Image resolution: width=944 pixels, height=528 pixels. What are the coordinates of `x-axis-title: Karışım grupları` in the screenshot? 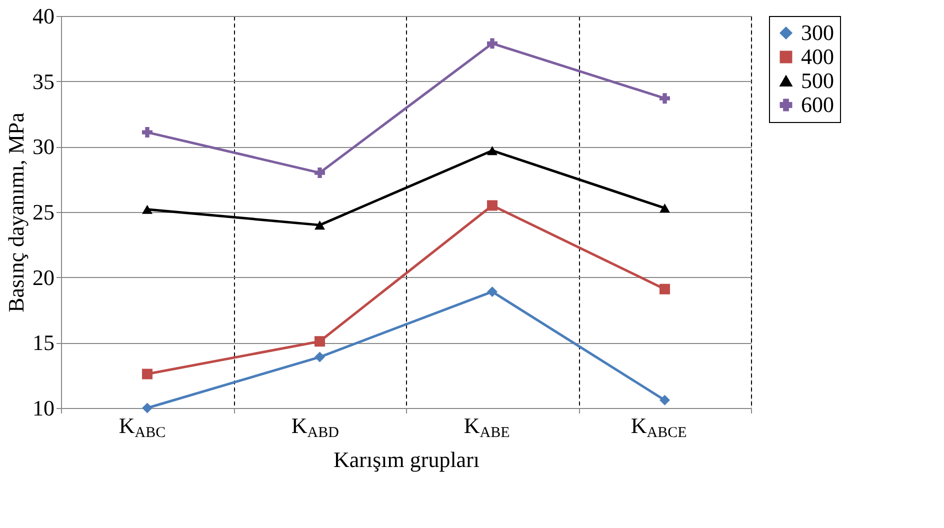 It's located at (406, 459).